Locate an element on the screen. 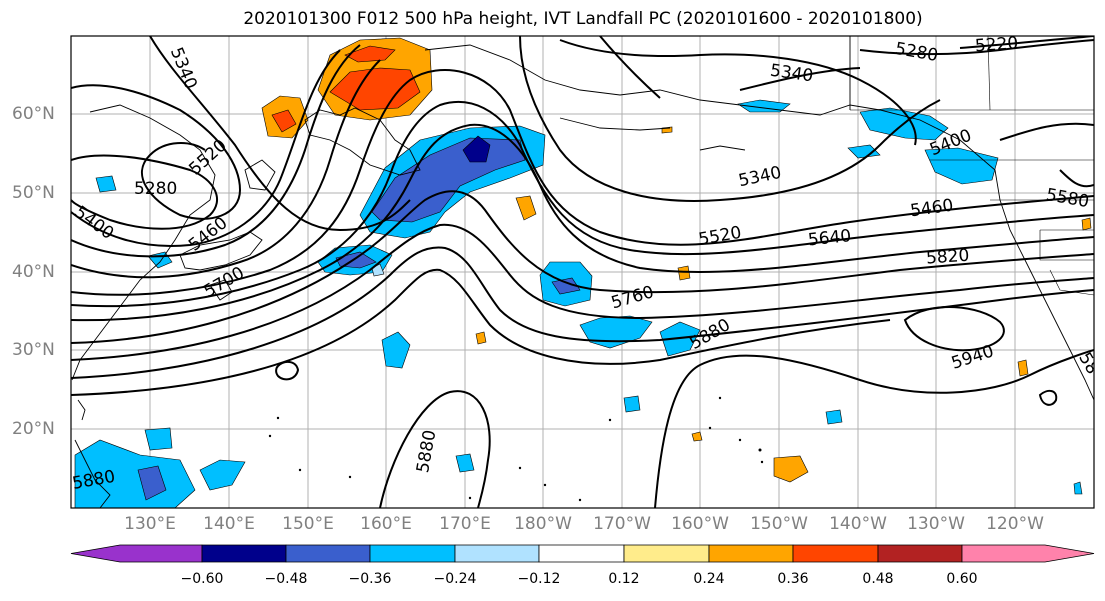 This screenshot has height=601, width=1105. lon-label: 180°W is located at coordinates (543, 524).